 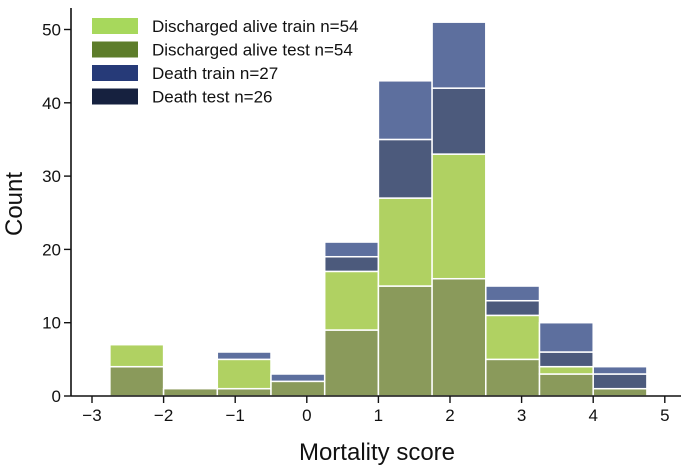 I want to click on legend-label-0: Discharged alive train n=54, so click(x=255, y=26).